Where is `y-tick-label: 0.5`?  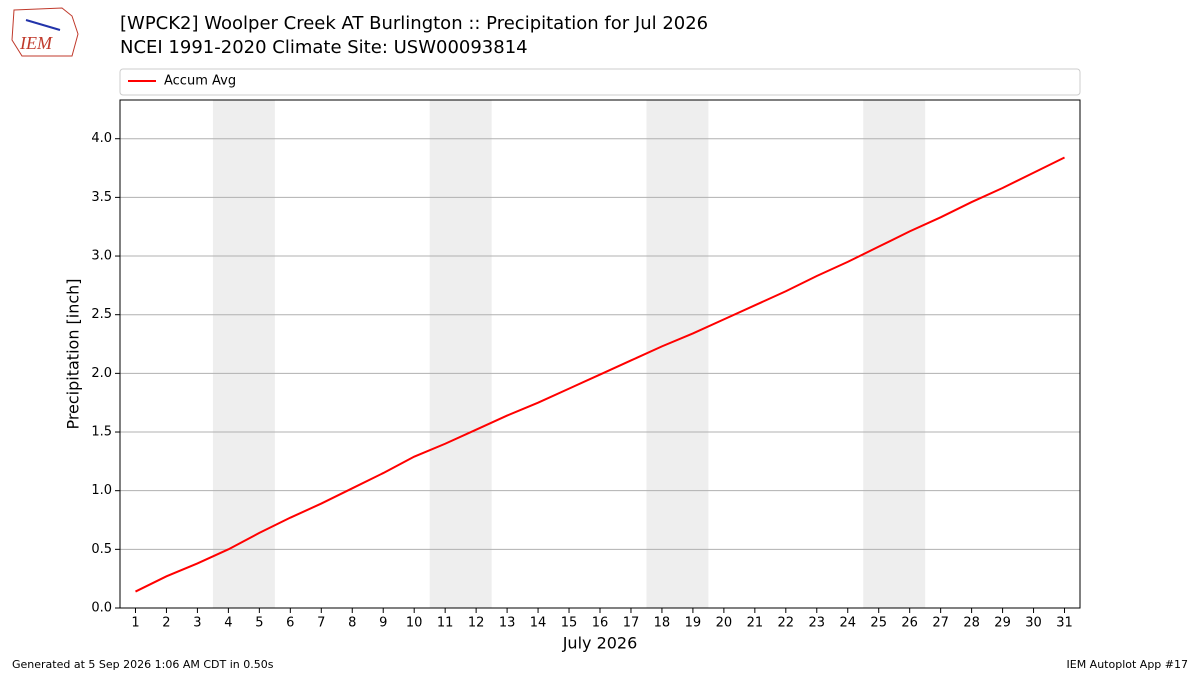 y-tick-label: 0.5 is located at coordinates (101, 549).